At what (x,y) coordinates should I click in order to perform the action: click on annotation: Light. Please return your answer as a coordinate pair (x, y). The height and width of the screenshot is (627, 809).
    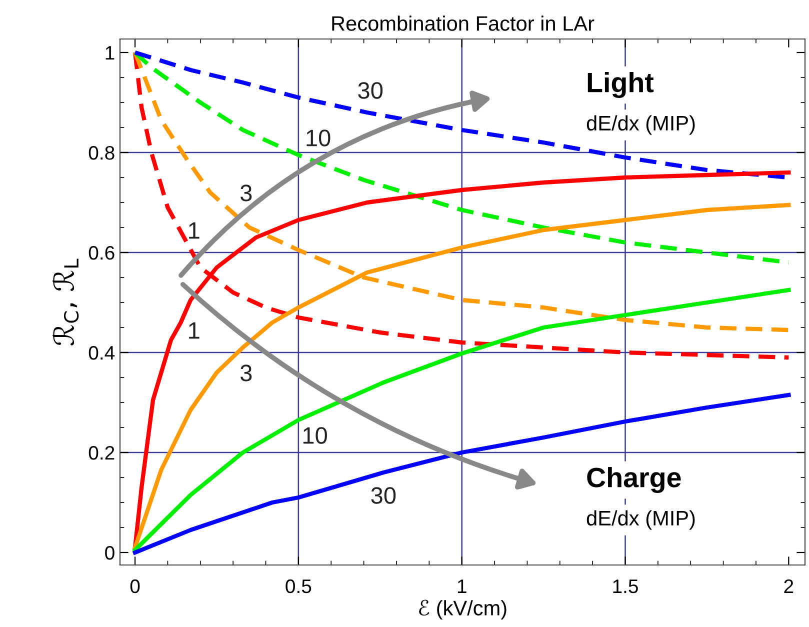
    Looking at the image, I should click on (621, 85).